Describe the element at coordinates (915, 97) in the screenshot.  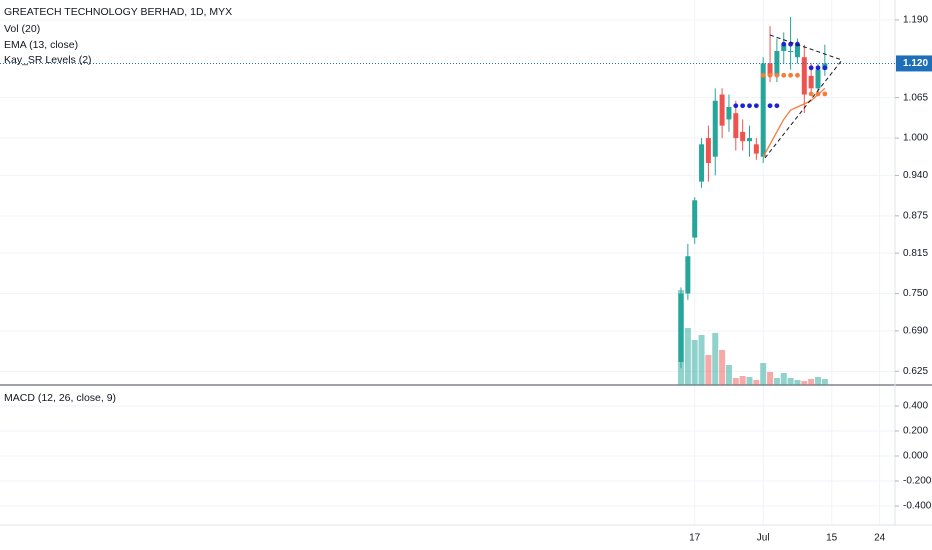
I see `y-tick-label: 1.065` at that location.